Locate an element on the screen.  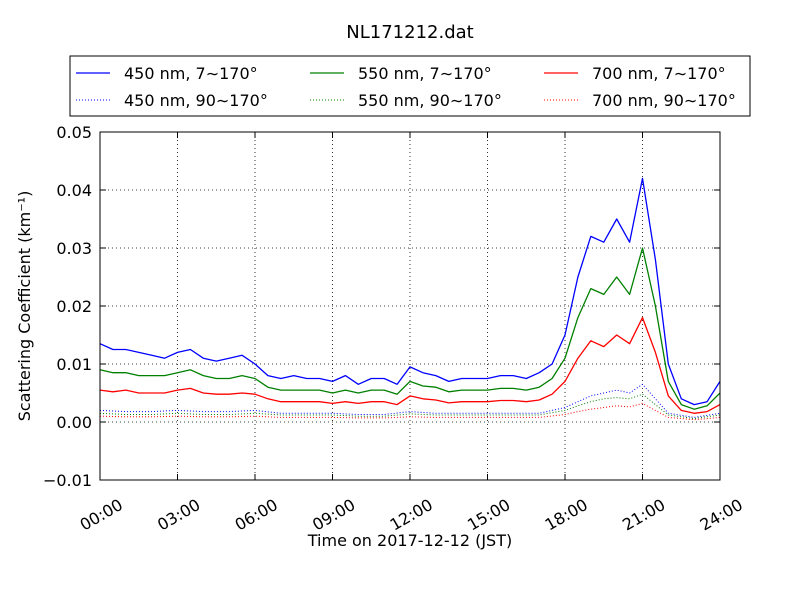
legend-label: 450 nm, 90∼170° is located at coordinates (196, 100).